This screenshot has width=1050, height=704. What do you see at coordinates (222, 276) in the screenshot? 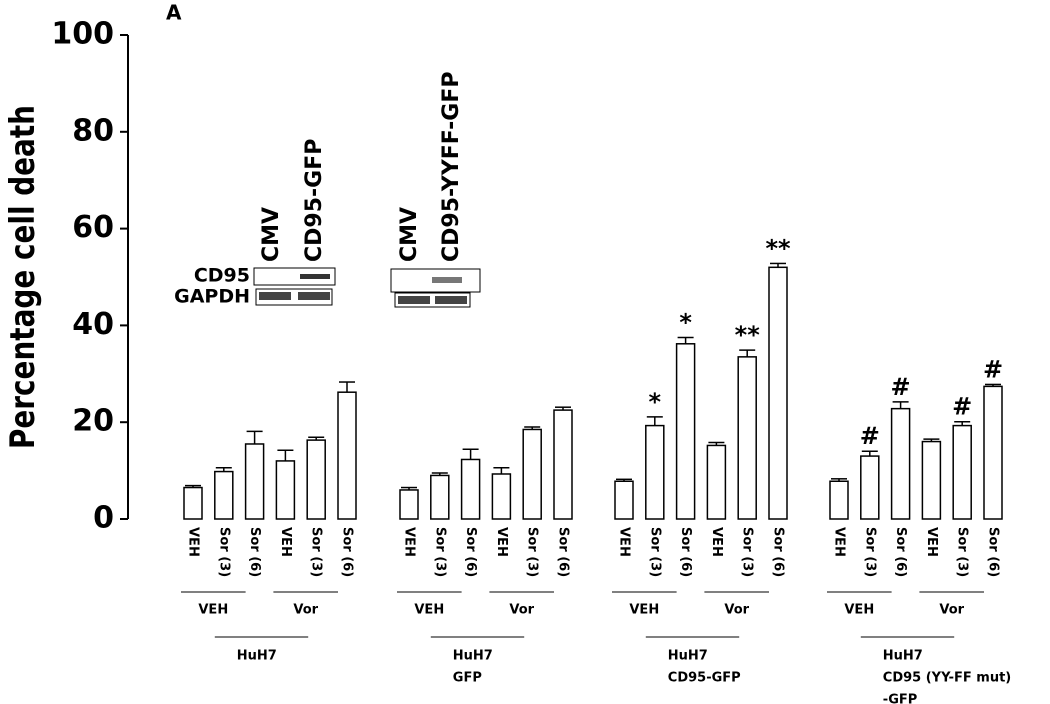
I see `row-label: CD95` at bounding box center [222, 276].